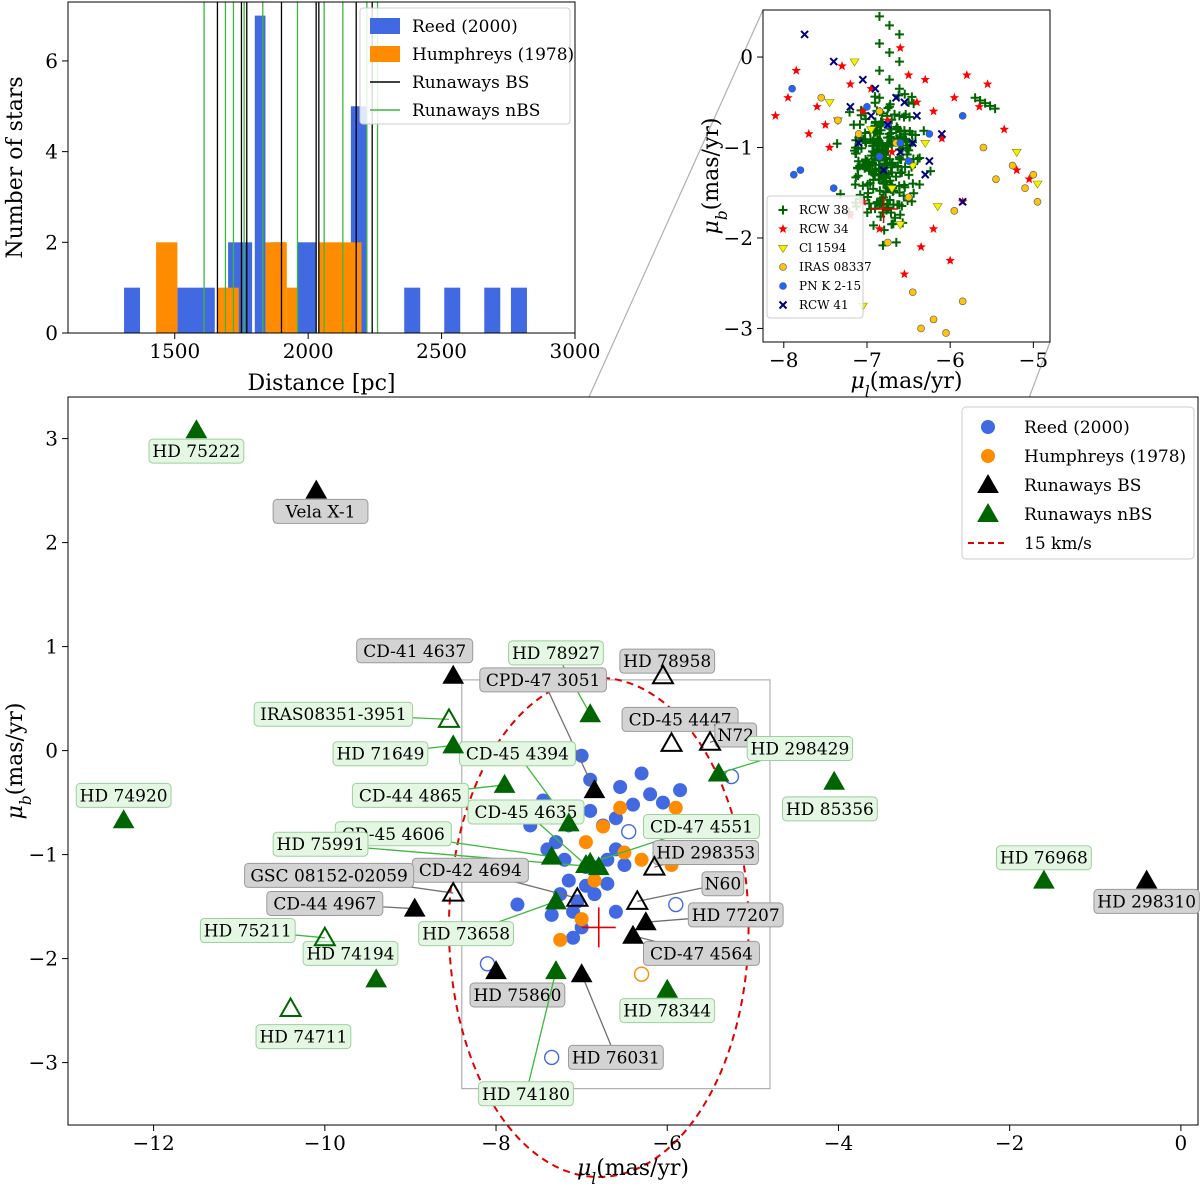  I want to click on star-label: CD-42 4694, so click(470, 871).